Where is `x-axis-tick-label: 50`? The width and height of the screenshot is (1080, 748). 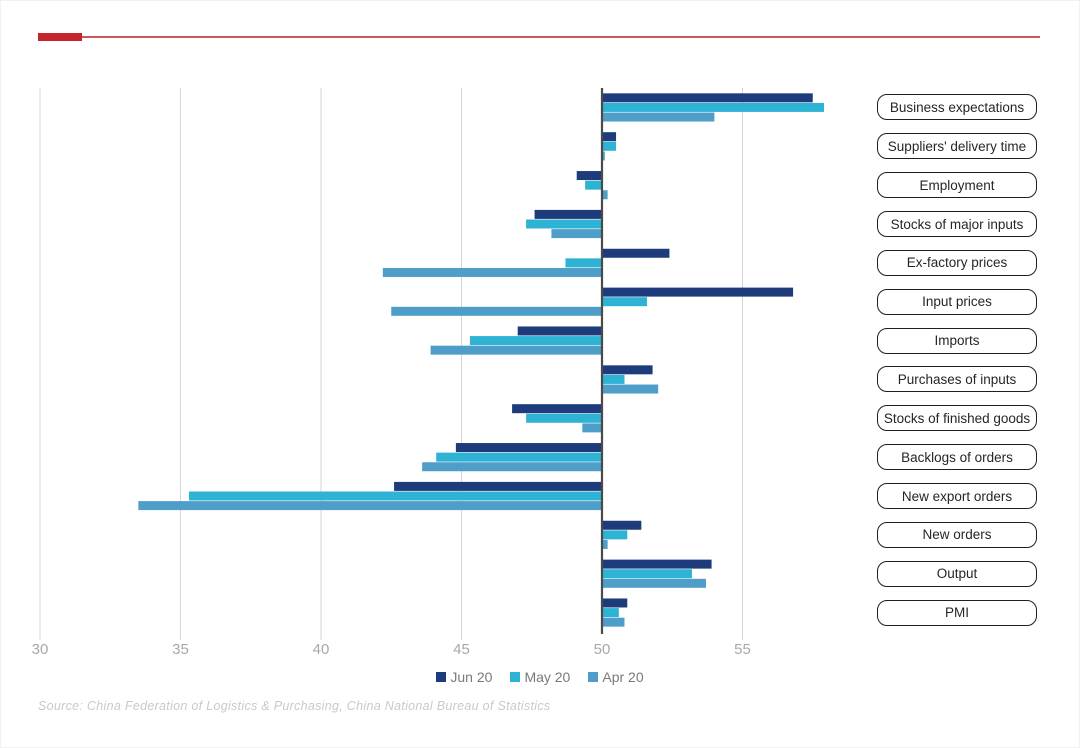
x-axis-tick-label: 50 is located at coordinates (602, 649).